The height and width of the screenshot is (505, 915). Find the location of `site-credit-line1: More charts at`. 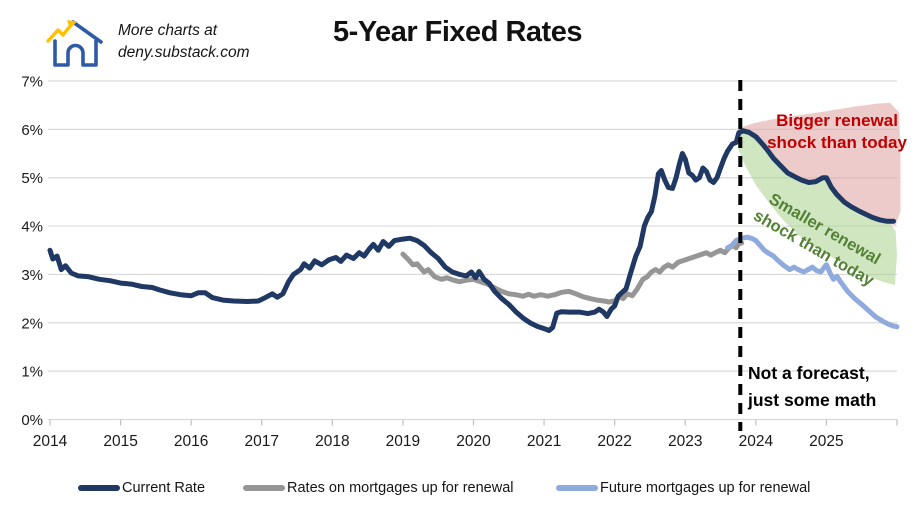

site-credit-line1: More charts at is located at coordinates (168, 30).